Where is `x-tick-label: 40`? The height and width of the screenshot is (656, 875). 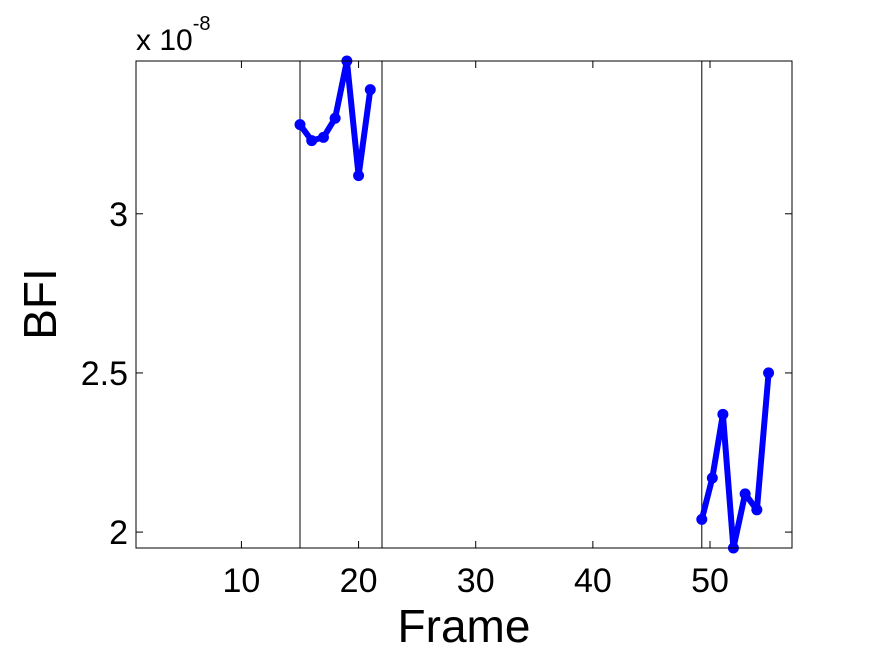 x-tick-label: 40 is located at coordinates (593, 581).